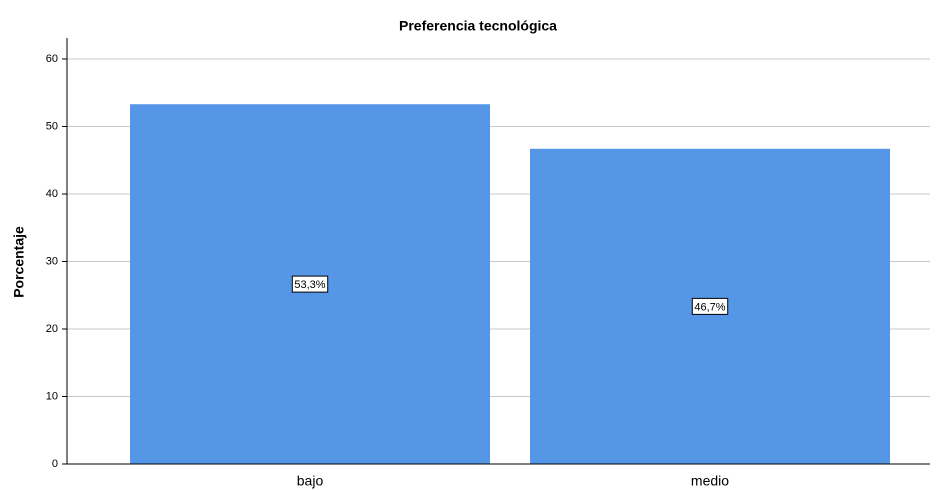  Describe the element at coordinates (52, 261) in the screenshot. I see `y-tick-label: 30` at that location.